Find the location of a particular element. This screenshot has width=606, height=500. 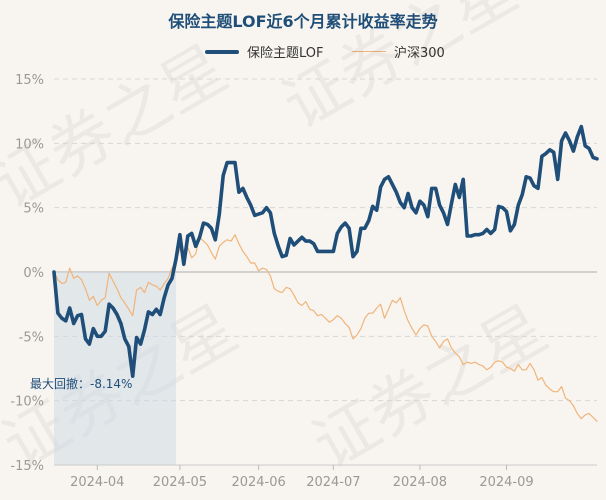

y-tick-label: 10% is located at coordinates (29, 144).